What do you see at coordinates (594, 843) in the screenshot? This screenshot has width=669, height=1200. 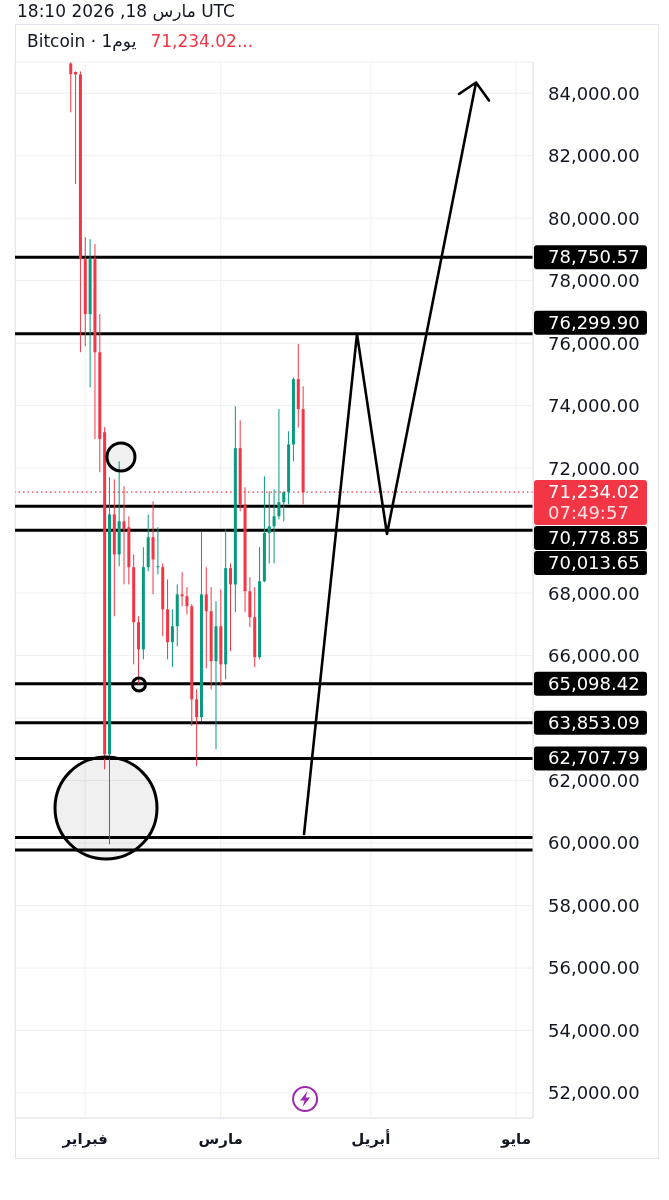 I see `y-tick-label: 60,000.00` at bounding box center [594, 843].